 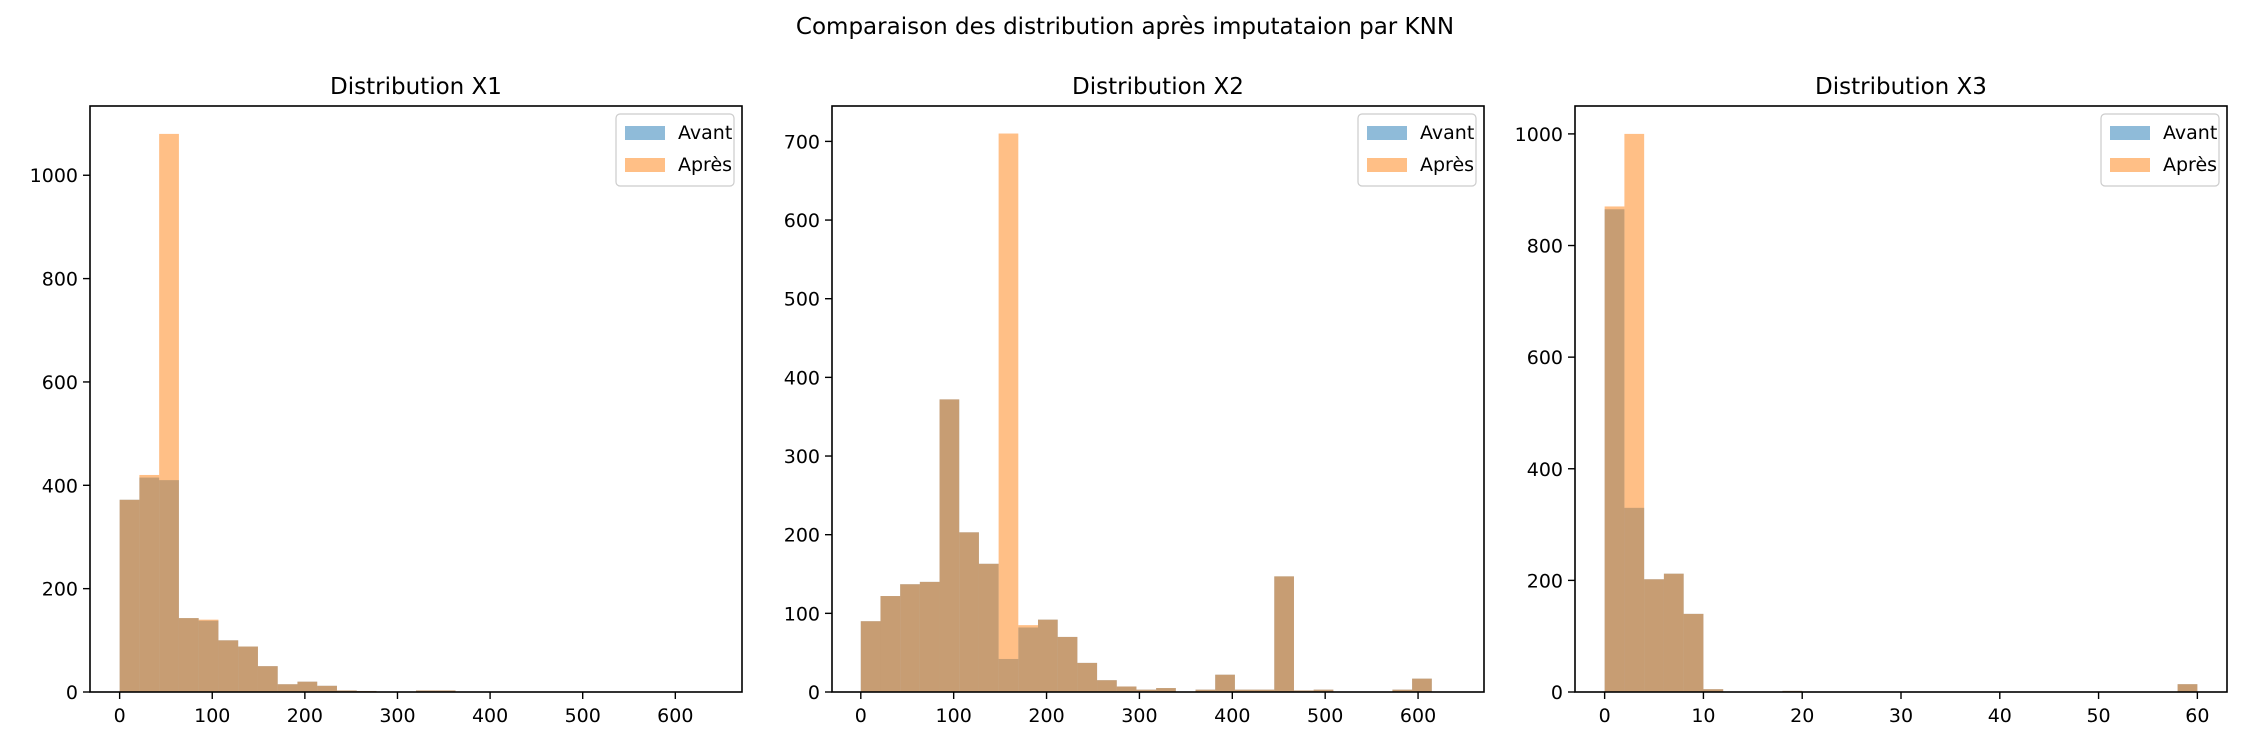 I want to click on x-tick-label: 30, so click(x=1901, y=716).